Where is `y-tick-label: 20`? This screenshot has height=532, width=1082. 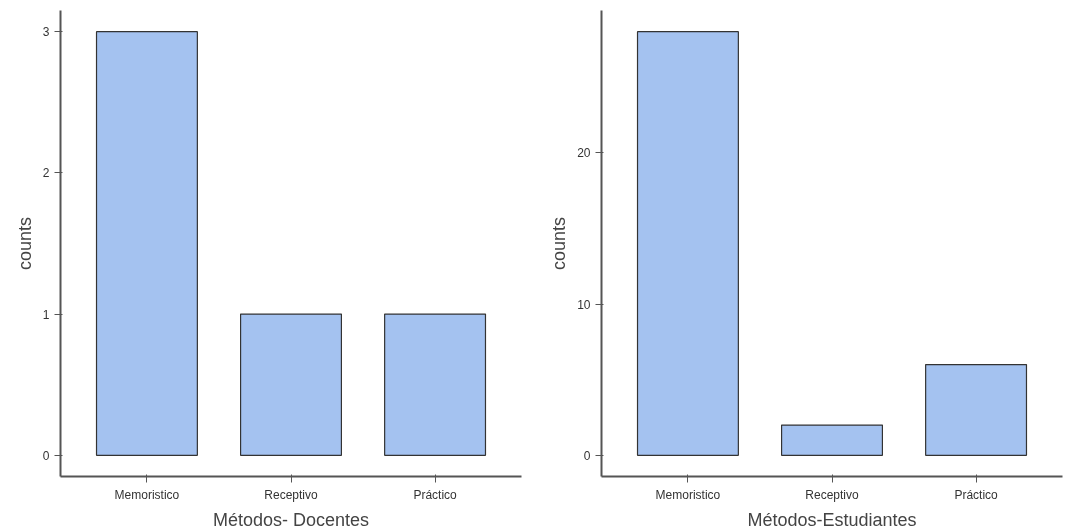 y-tick-label: 20 is located at coordinates (584, 153).